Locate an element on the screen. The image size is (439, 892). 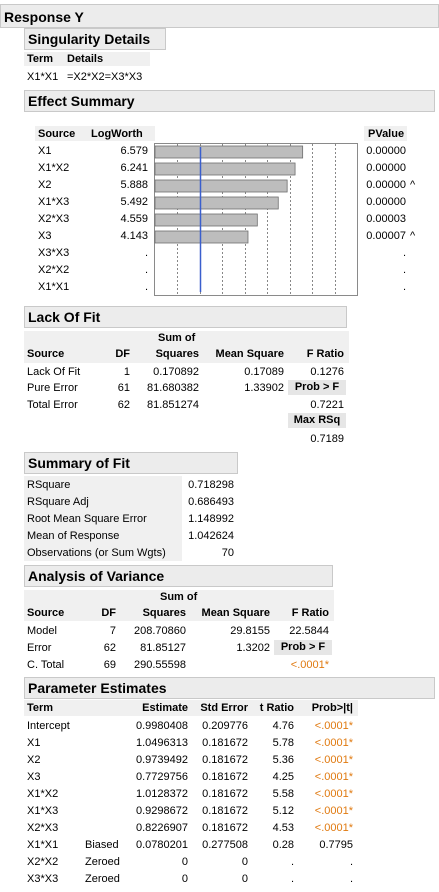
lof-row-source: Pure Error is located at coordinates (52, 388).